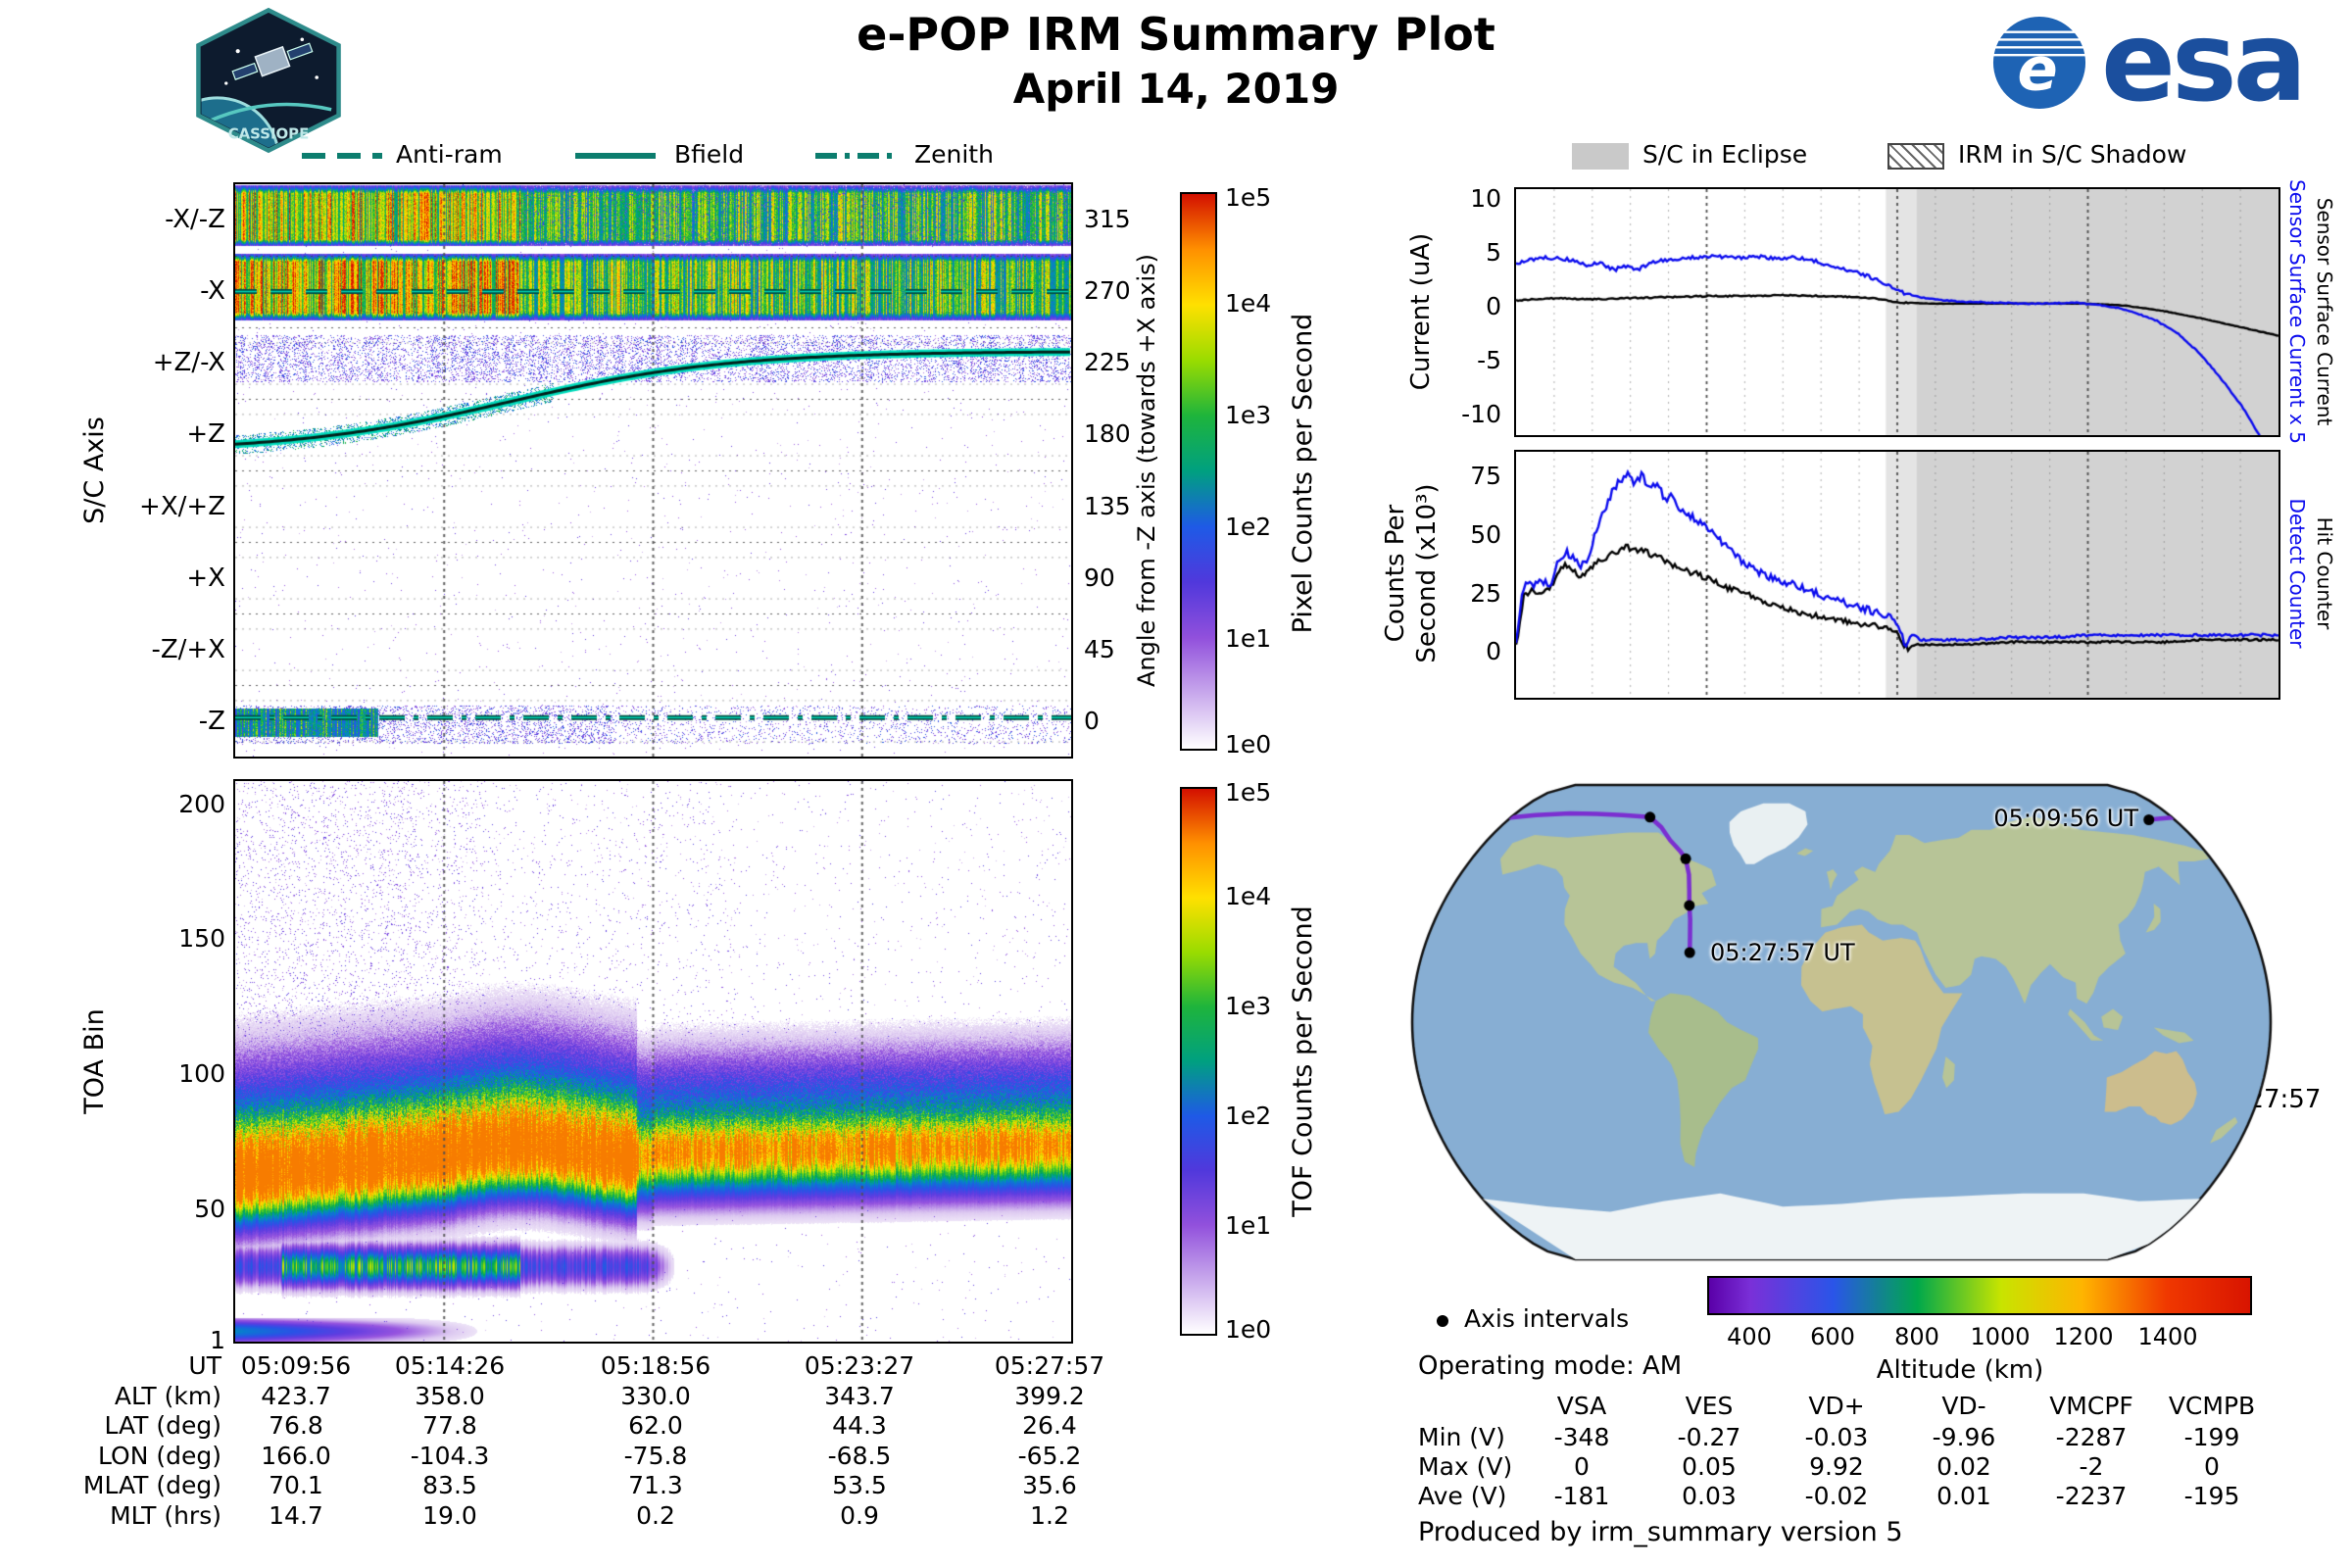  I want to click on eph-cell: 166.0, so click(296, 1456).